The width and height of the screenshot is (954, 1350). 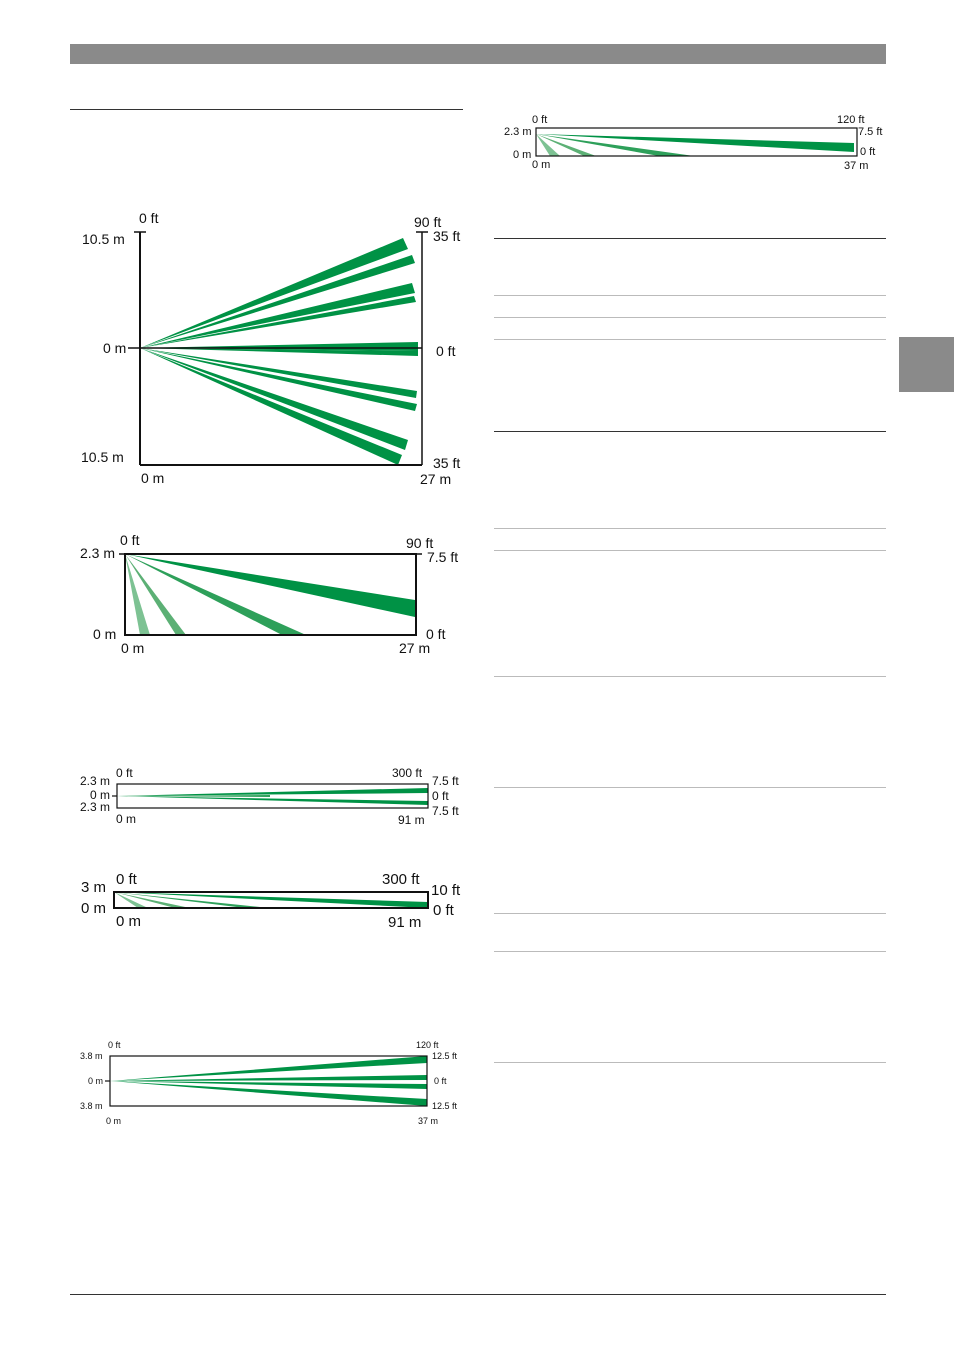 What do you see at coordinates (102, 457) in the screenshot?
I see `label-left-bottom-m: 10.5 m` at bounding box center [102, 457].